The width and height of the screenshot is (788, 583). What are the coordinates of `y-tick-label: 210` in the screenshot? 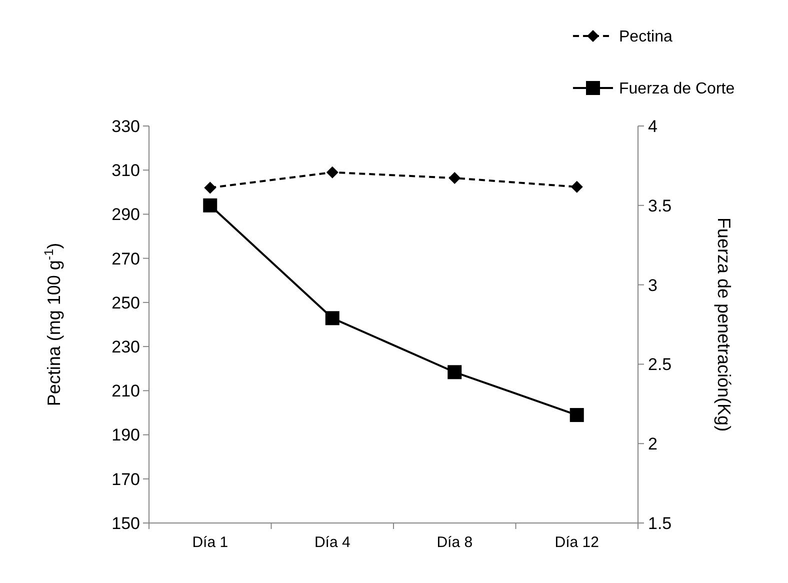 It's located at (126, 391).